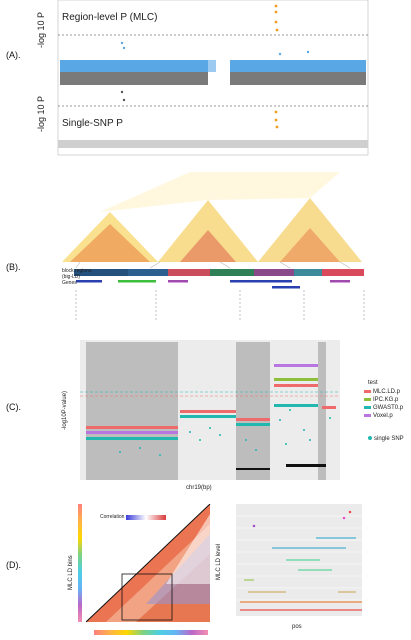 This screenshot has height=640, width=411. I want to click on level-segments, so click(301, 560).